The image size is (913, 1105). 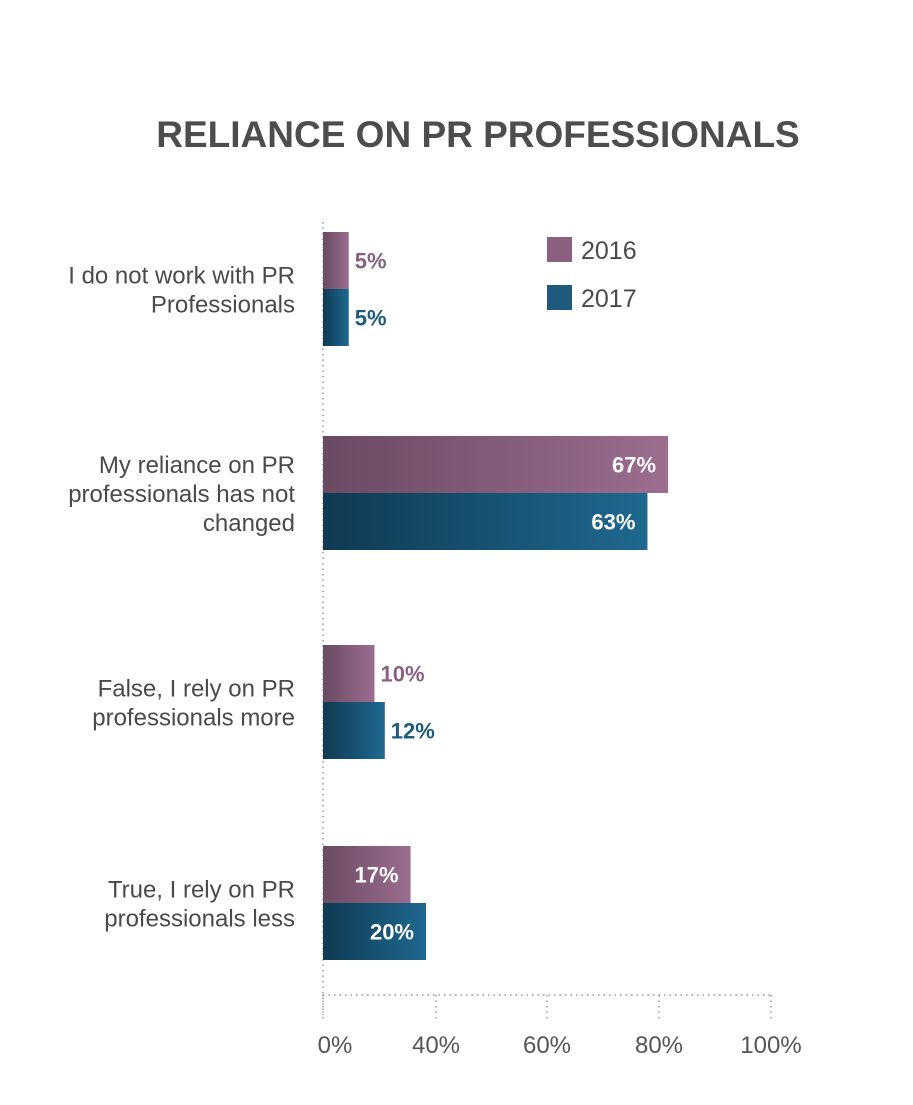 What do you see at coordinates (559, 297) in the screenshot?
I see `legend-swatch-2017` at bounding box center [559, 297].